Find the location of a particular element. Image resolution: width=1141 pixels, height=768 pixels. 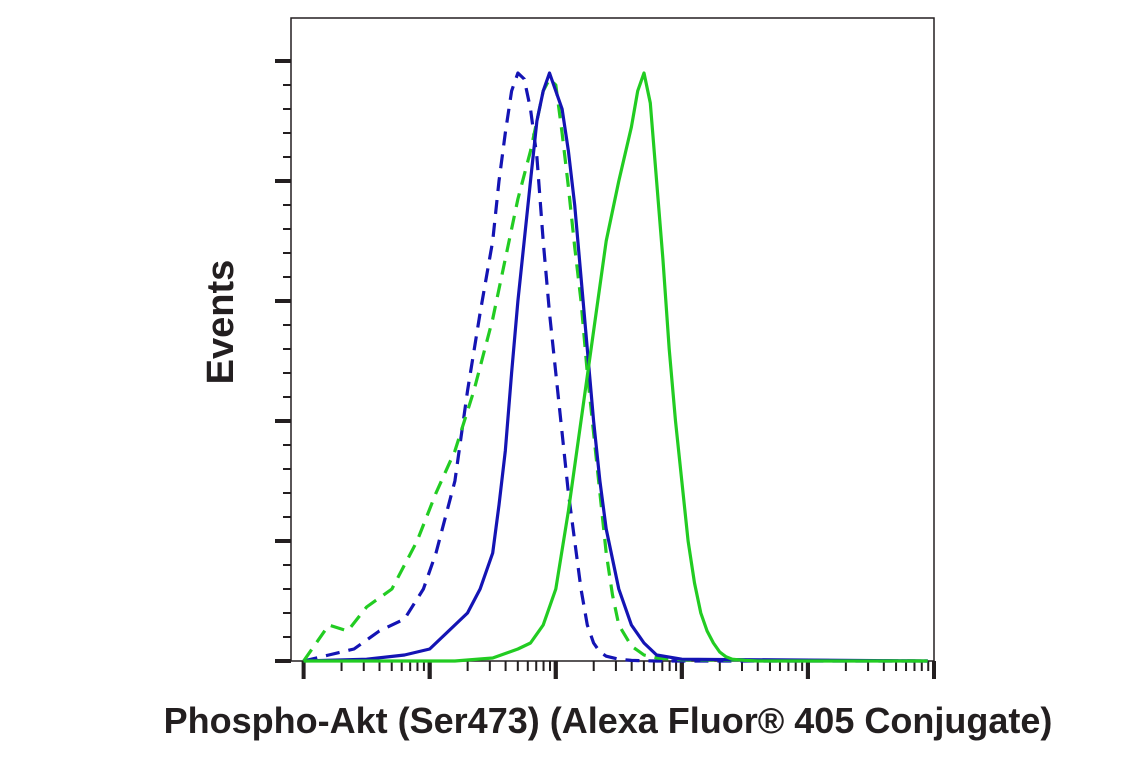

y-axis-label: Events is located at coordinates (221, 322).